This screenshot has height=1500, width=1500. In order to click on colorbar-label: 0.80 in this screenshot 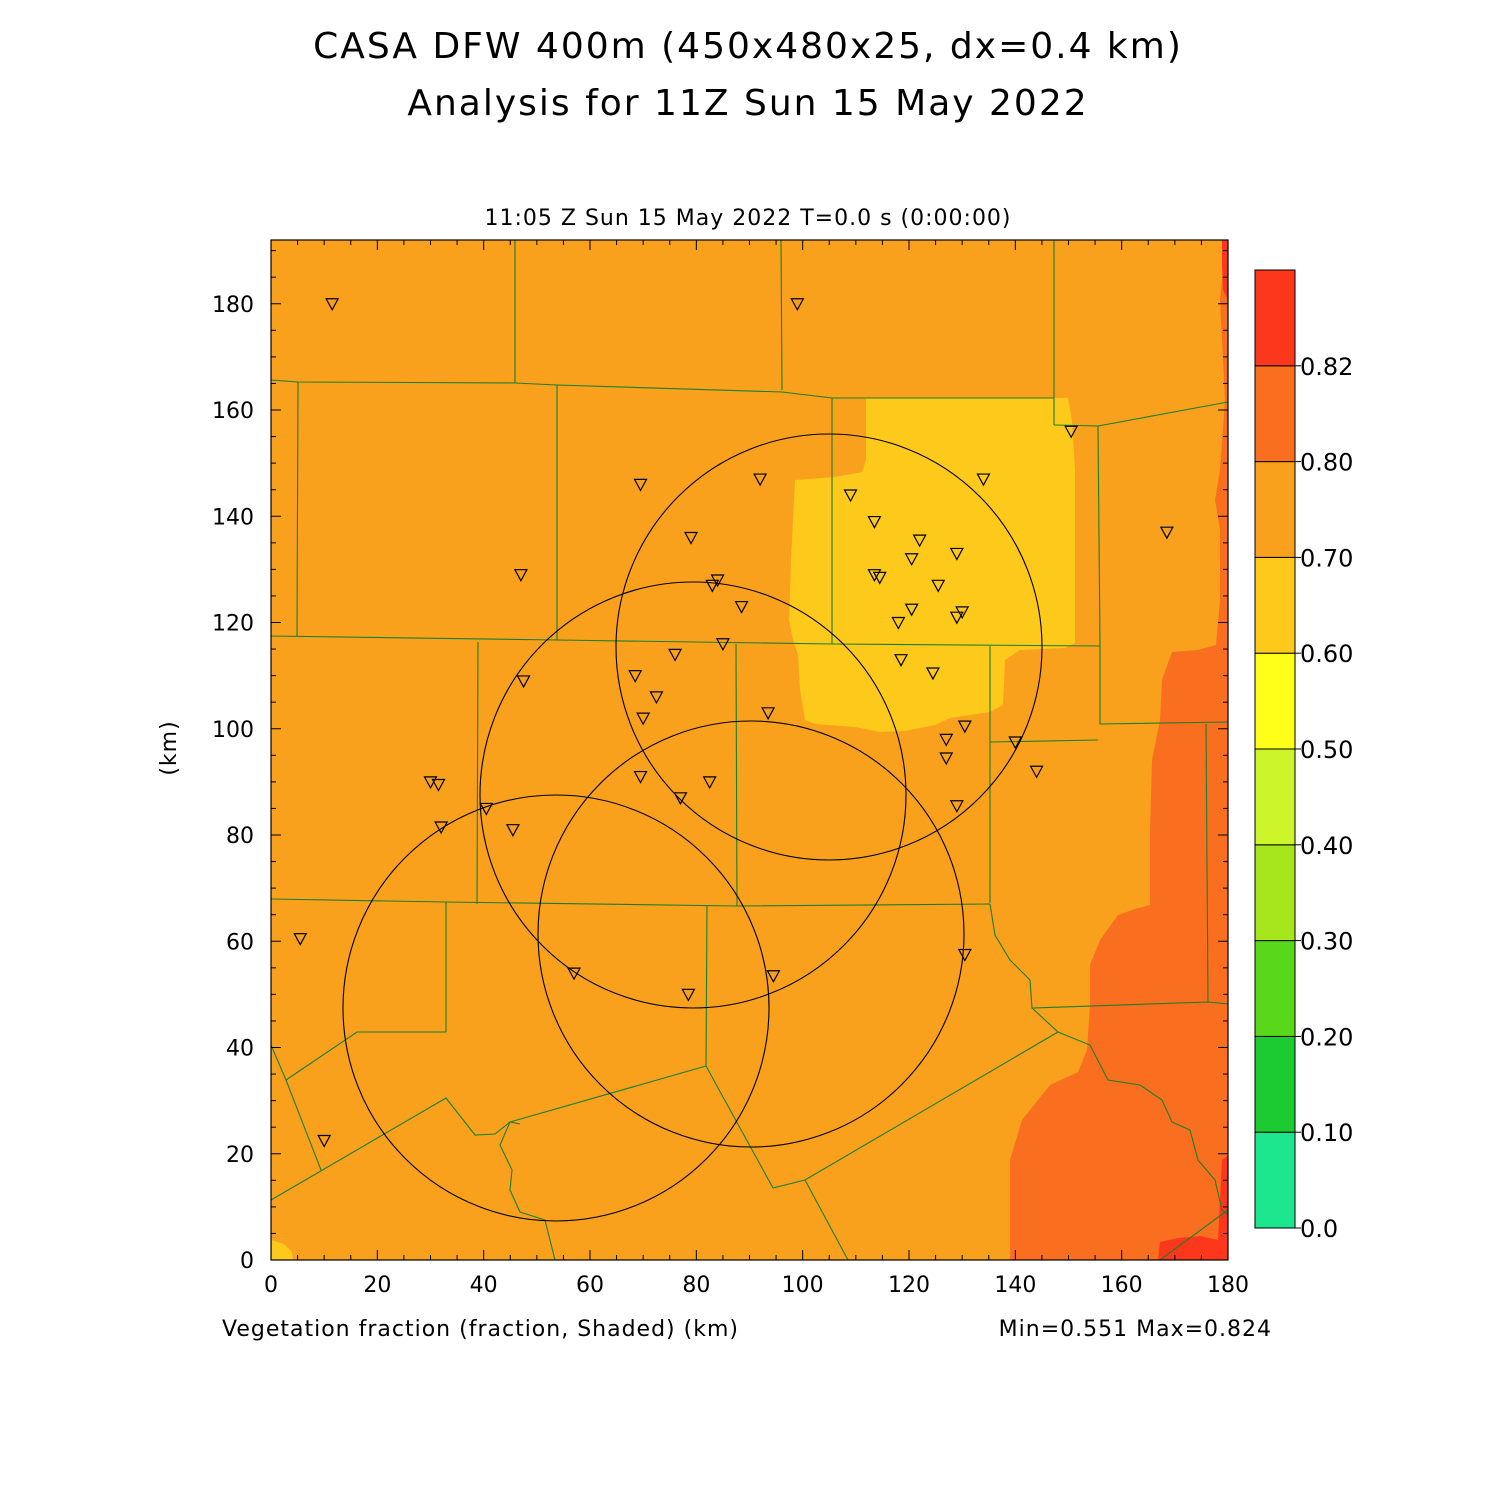, I will do `click(1326, 463)`.